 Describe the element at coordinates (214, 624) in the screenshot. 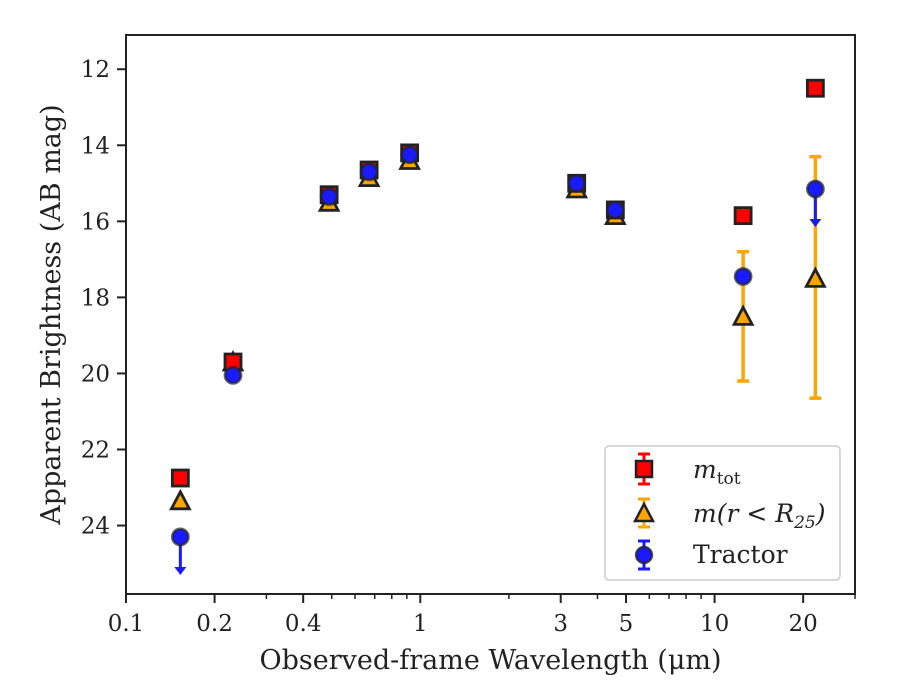

I see `x-tick-label: 0.2` at that location.